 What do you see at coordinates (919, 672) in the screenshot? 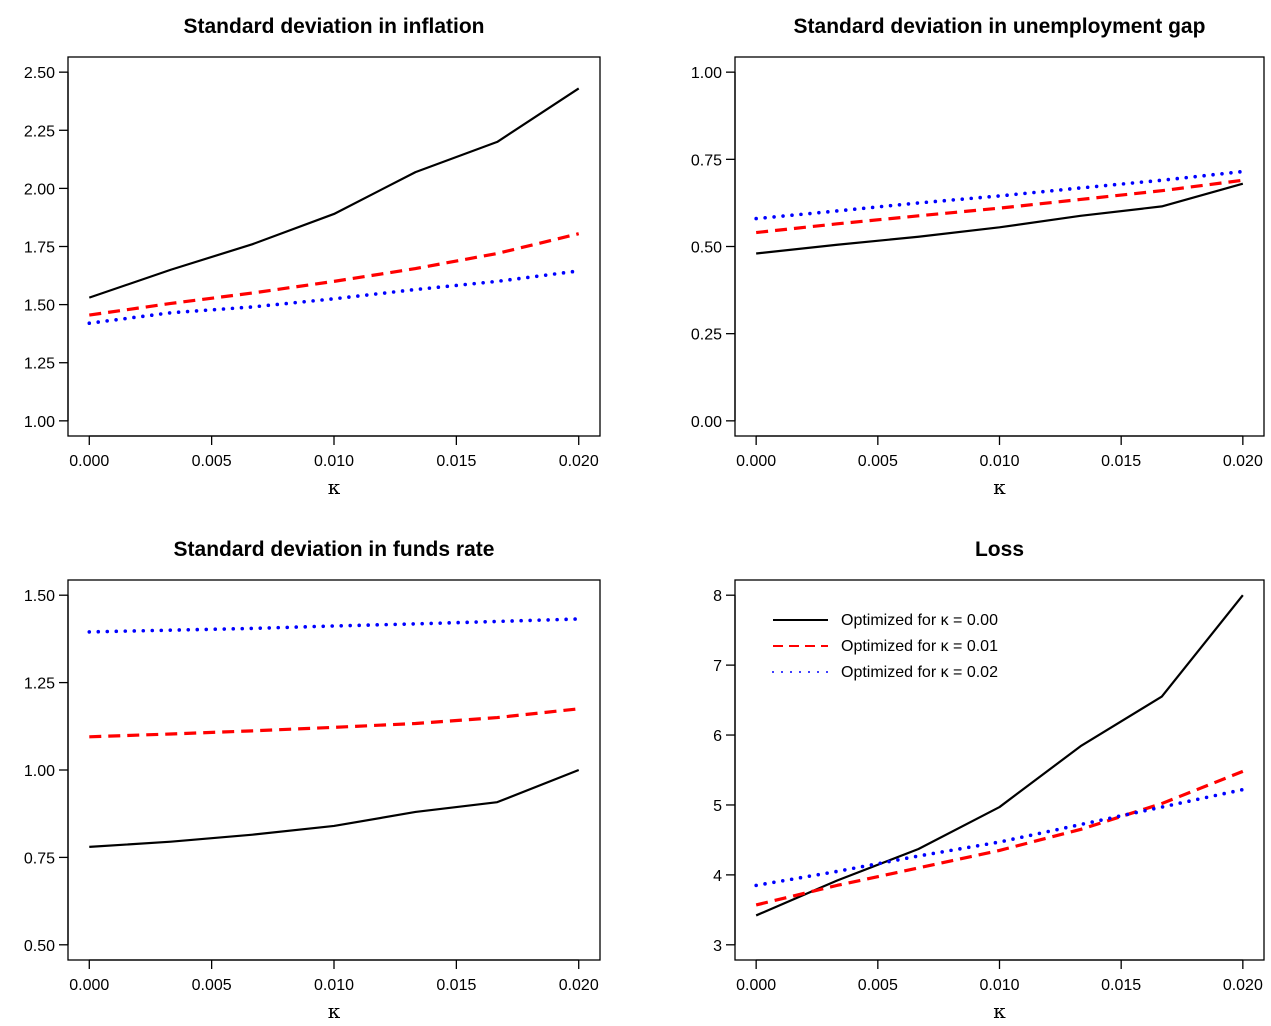
I see `legend-label: Optimized for κ = 0.02` at bounding box center [919, 672].